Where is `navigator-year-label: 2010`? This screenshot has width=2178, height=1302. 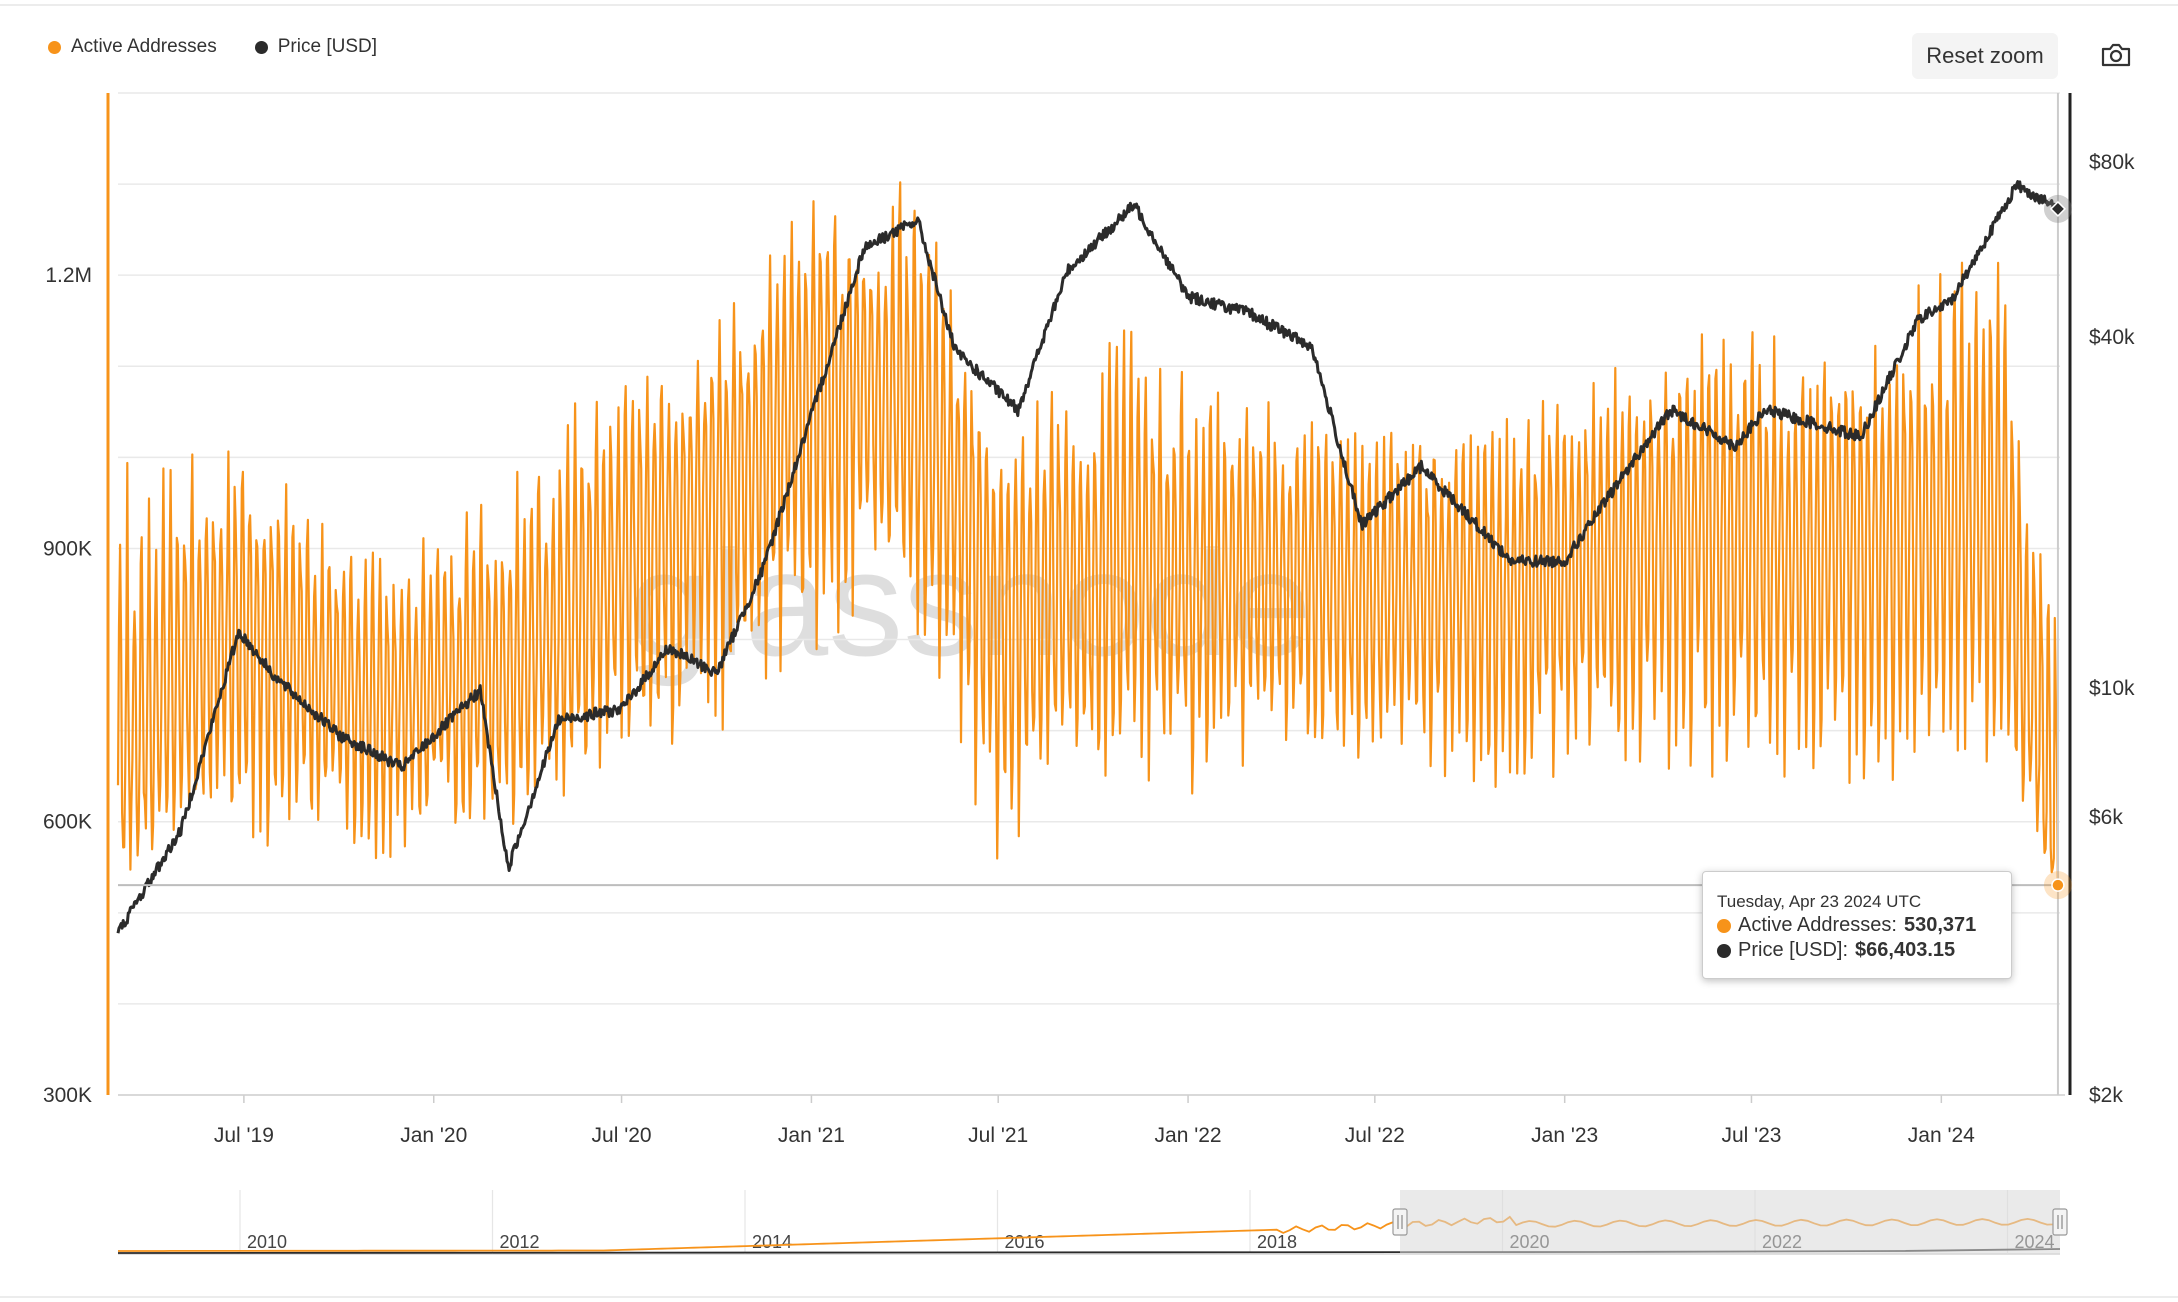
navigator-year-label: 2010 is located at coordinates (267, 1242).